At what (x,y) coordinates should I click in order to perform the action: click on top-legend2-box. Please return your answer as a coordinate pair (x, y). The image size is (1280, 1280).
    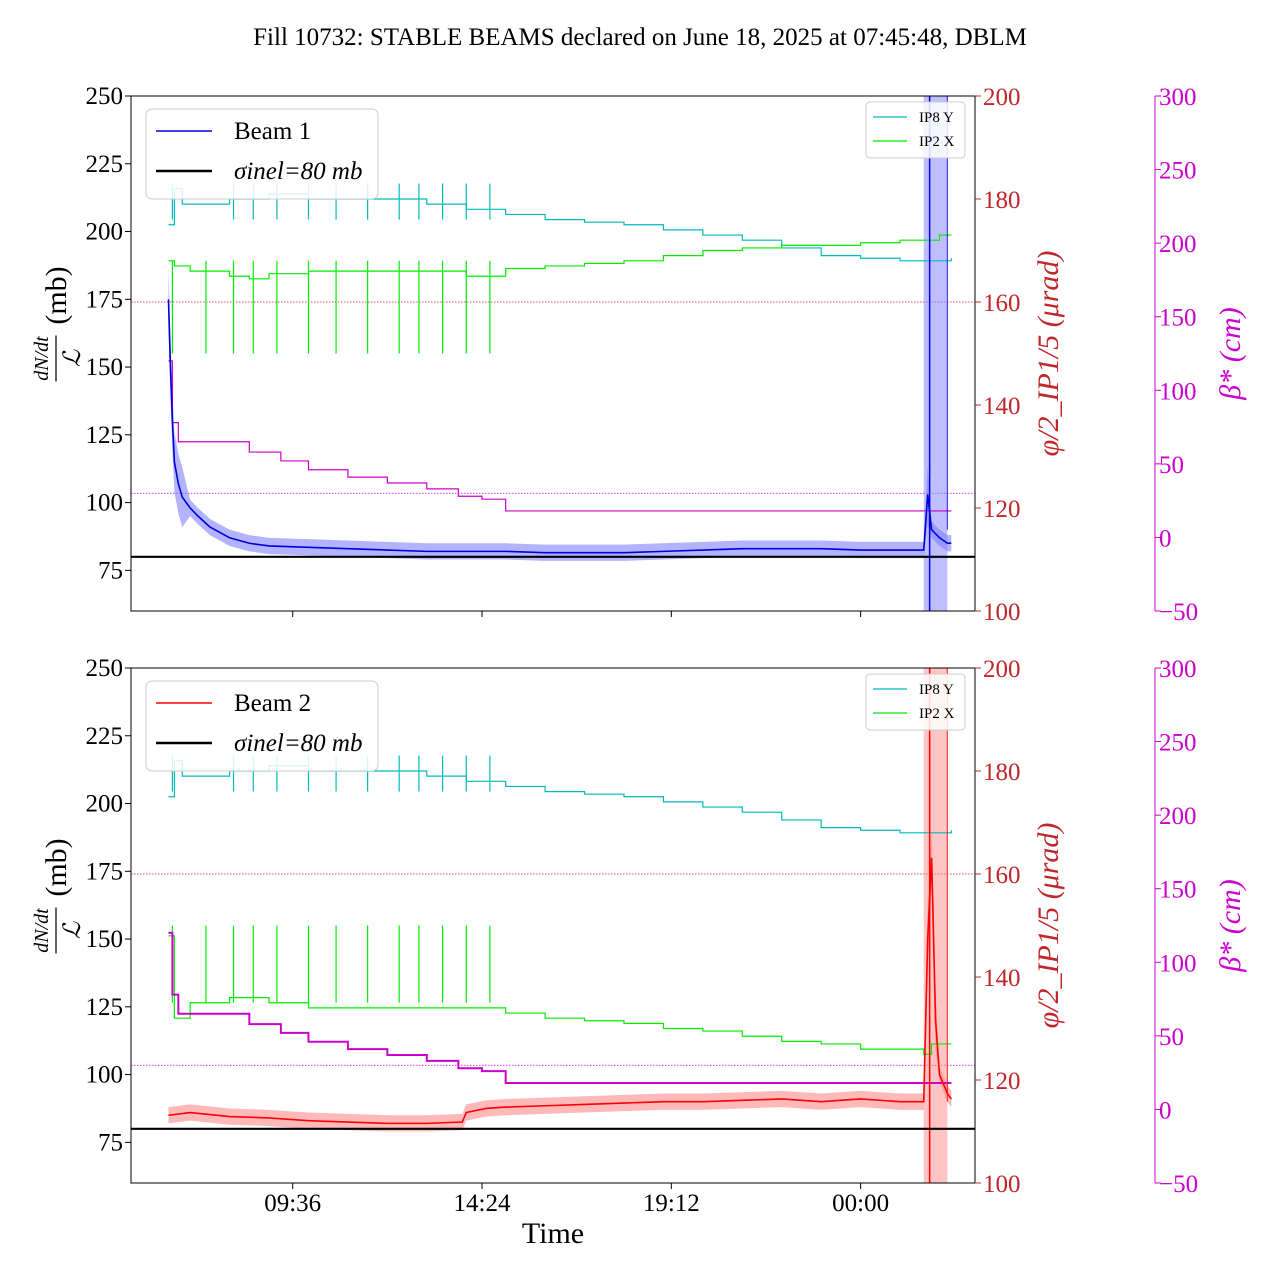
    Looking at the image, I should click on (915, 130).